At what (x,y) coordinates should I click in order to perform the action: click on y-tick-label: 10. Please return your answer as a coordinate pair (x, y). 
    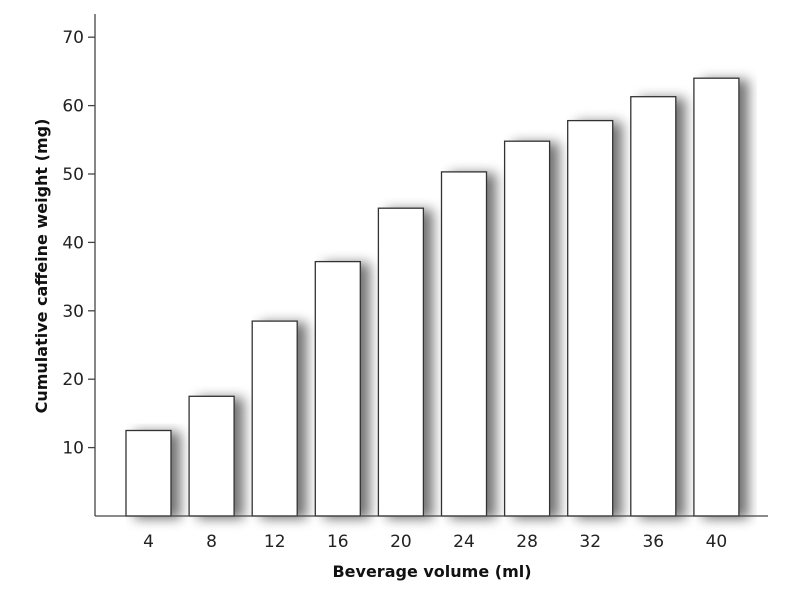
    Looking at the image, I should click on (73, 449).